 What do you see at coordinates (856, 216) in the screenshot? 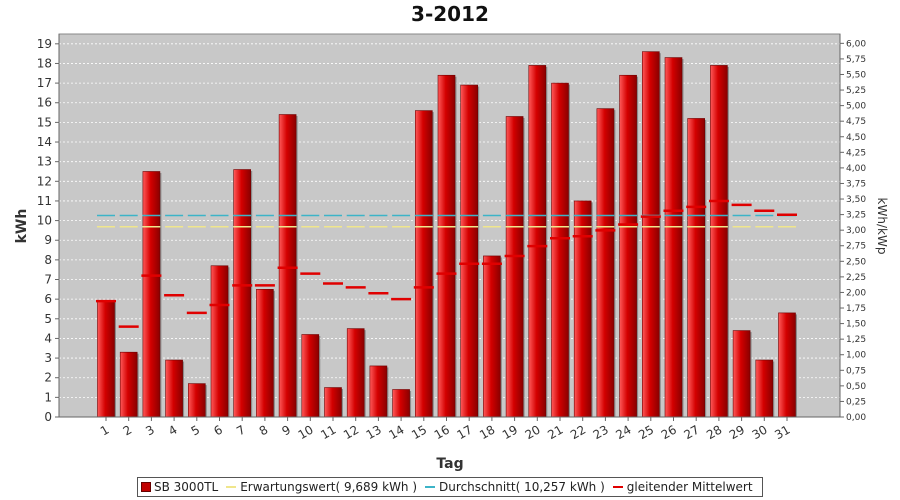
I see `y2-tick-label: 3,25` at bounding box center [856, 216].